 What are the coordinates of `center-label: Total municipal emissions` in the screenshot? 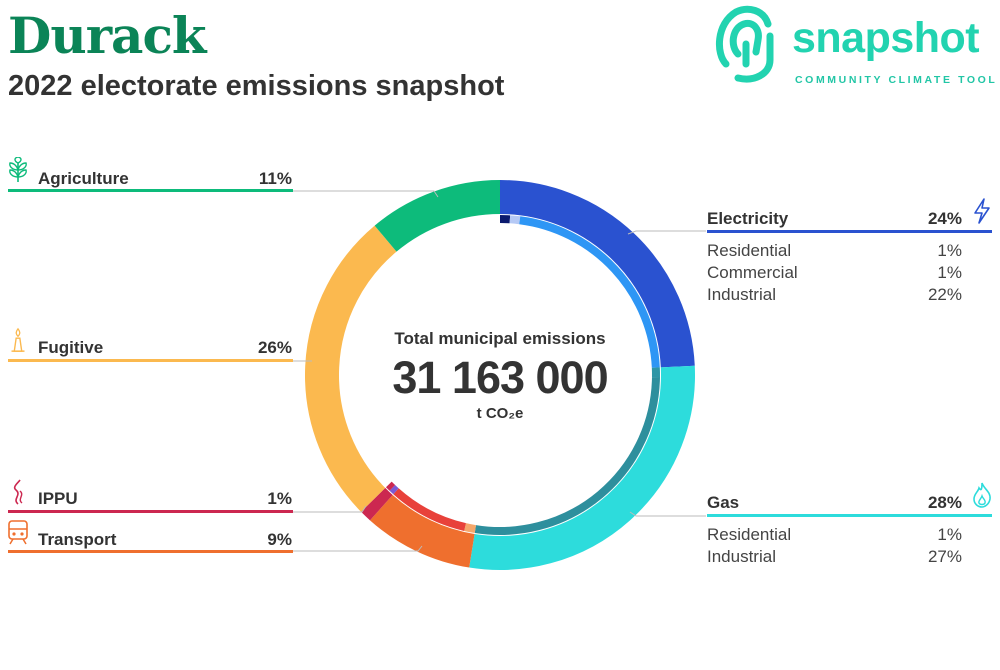 It's located at (500, 338).